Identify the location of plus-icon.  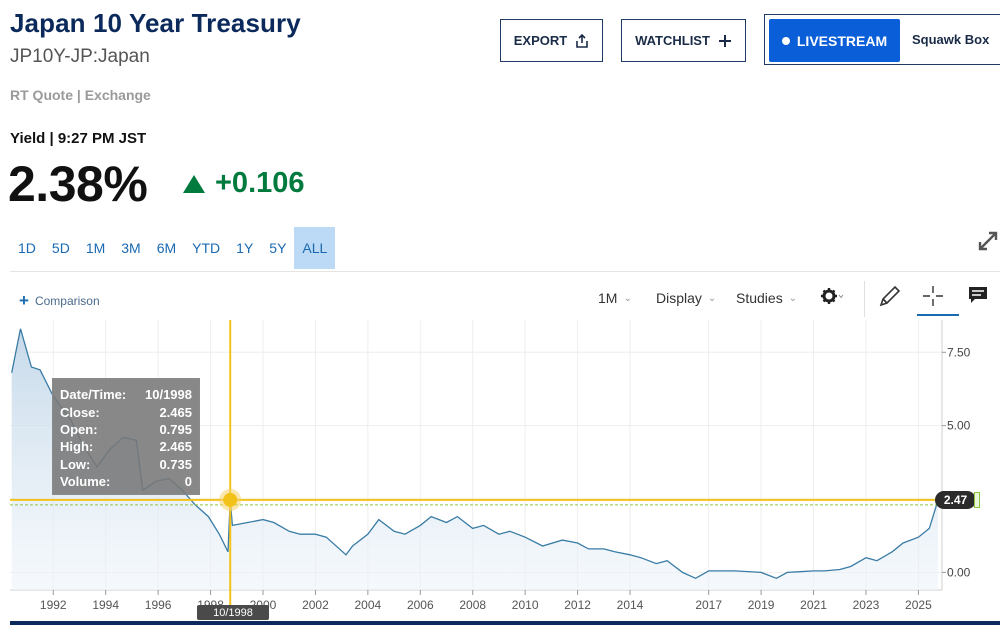
(724, 40).